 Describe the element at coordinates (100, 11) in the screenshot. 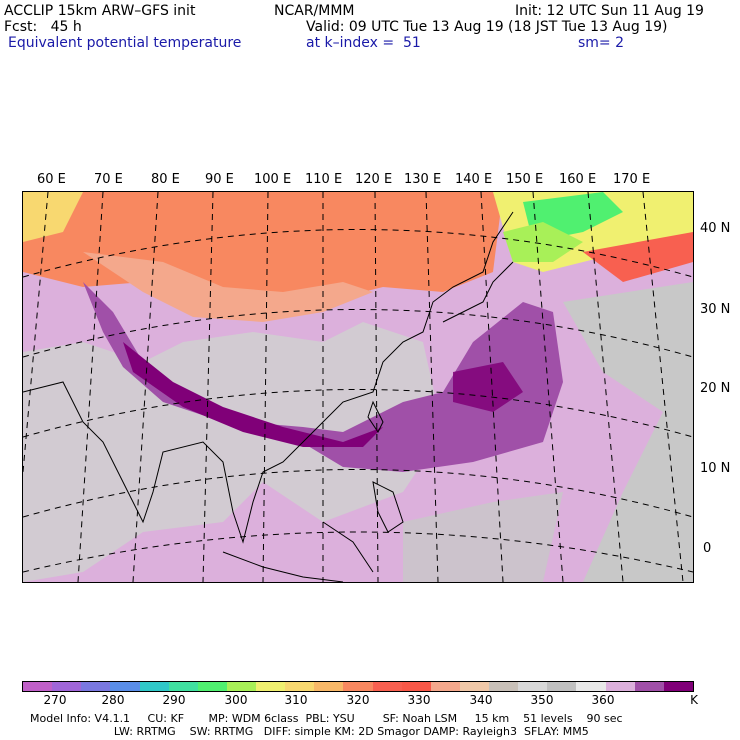

I see `model-title: ACCLIP 15km ARW–GFS init` at that location.